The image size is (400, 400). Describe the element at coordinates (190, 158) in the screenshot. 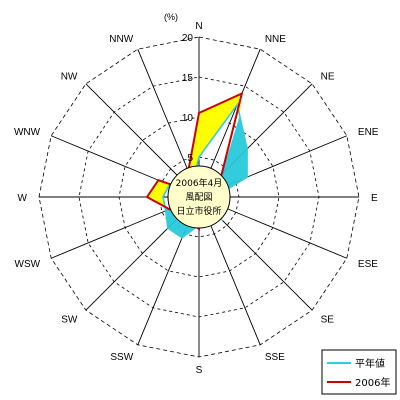

I see `tick-label-5: 5` at that location.